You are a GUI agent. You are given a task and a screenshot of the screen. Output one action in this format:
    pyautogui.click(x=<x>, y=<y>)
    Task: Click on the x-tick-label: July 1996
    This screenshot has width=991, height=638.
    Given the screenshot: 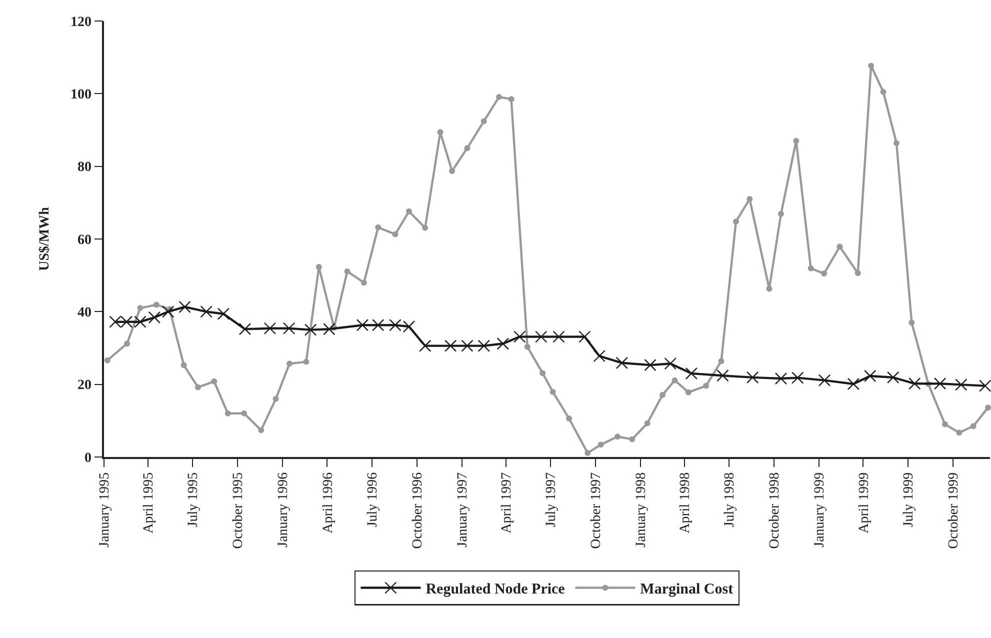 What is the action you would take?
    pyautogui.click(x=372, y=500)
    